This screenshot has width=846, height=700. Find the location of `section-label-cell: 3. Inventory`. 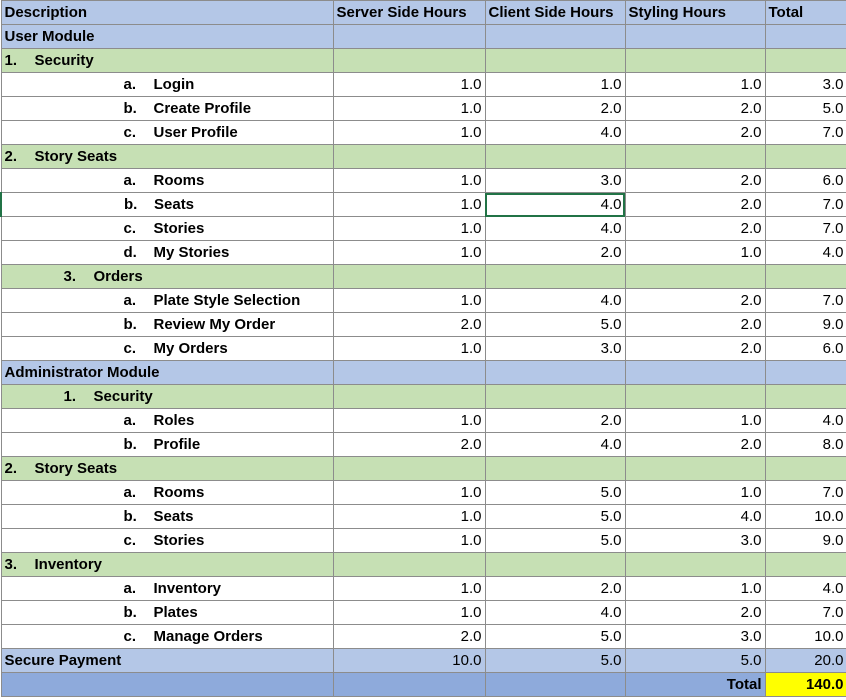

section-label-cell: 3. Inventory is located at coordinates (167, 564).